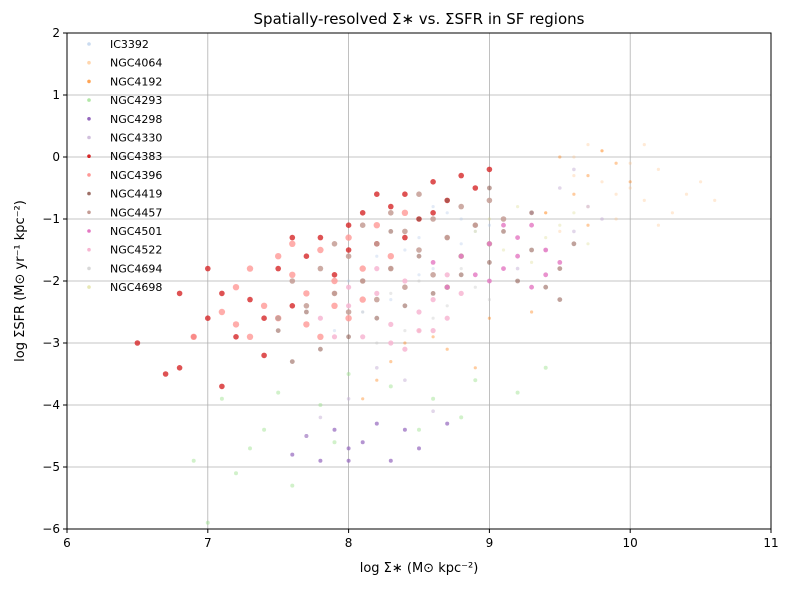 Image resolution: width=790 pixels, height=590 pixels. Describe the element at coordinates (136, 231) in the screenshot. I see `legend-label: NGC4501` at that location.